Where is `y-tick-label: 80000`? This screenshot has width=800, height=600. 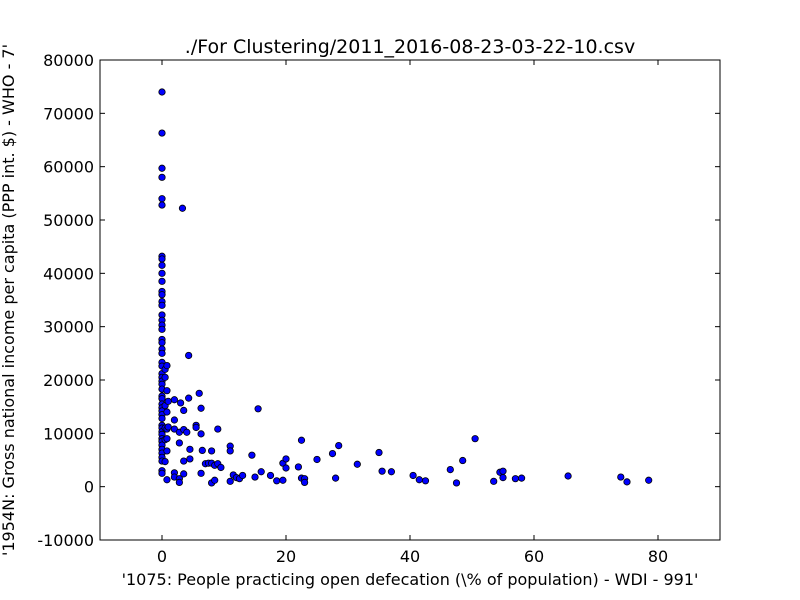
y-tick-label: 80000 is located at coordinates (68, 60).